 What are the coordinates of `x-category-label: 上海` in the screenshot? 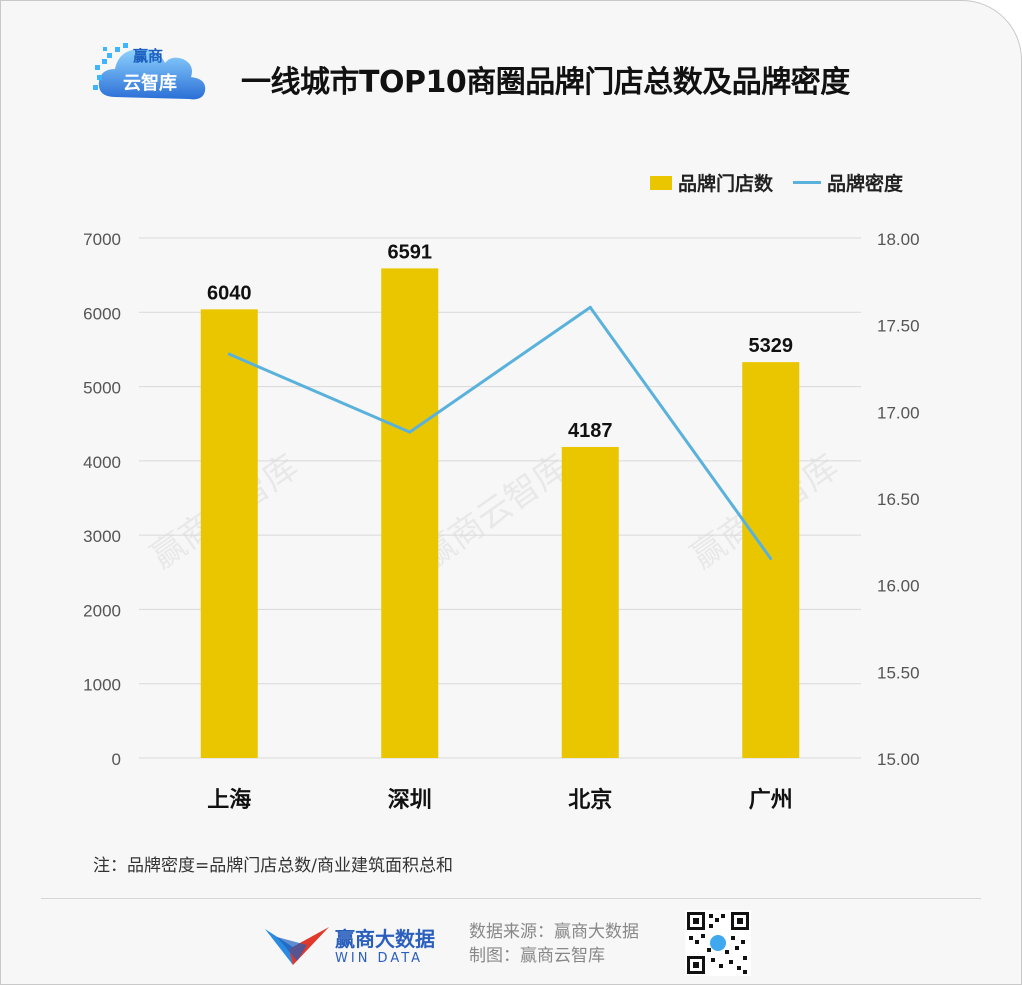 It's located at (229, 800).